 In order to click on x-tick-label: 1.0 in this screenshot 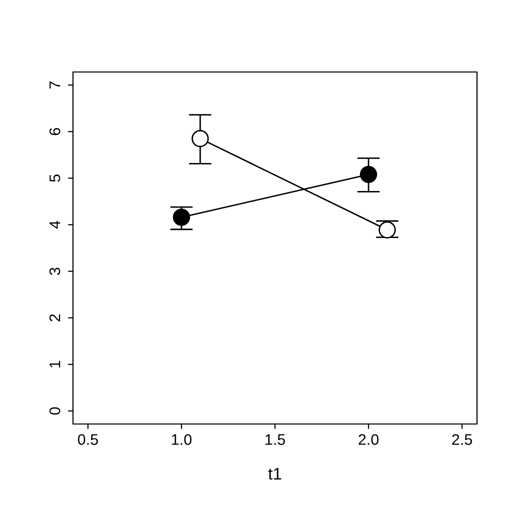, I will do `click(182, 439)`.